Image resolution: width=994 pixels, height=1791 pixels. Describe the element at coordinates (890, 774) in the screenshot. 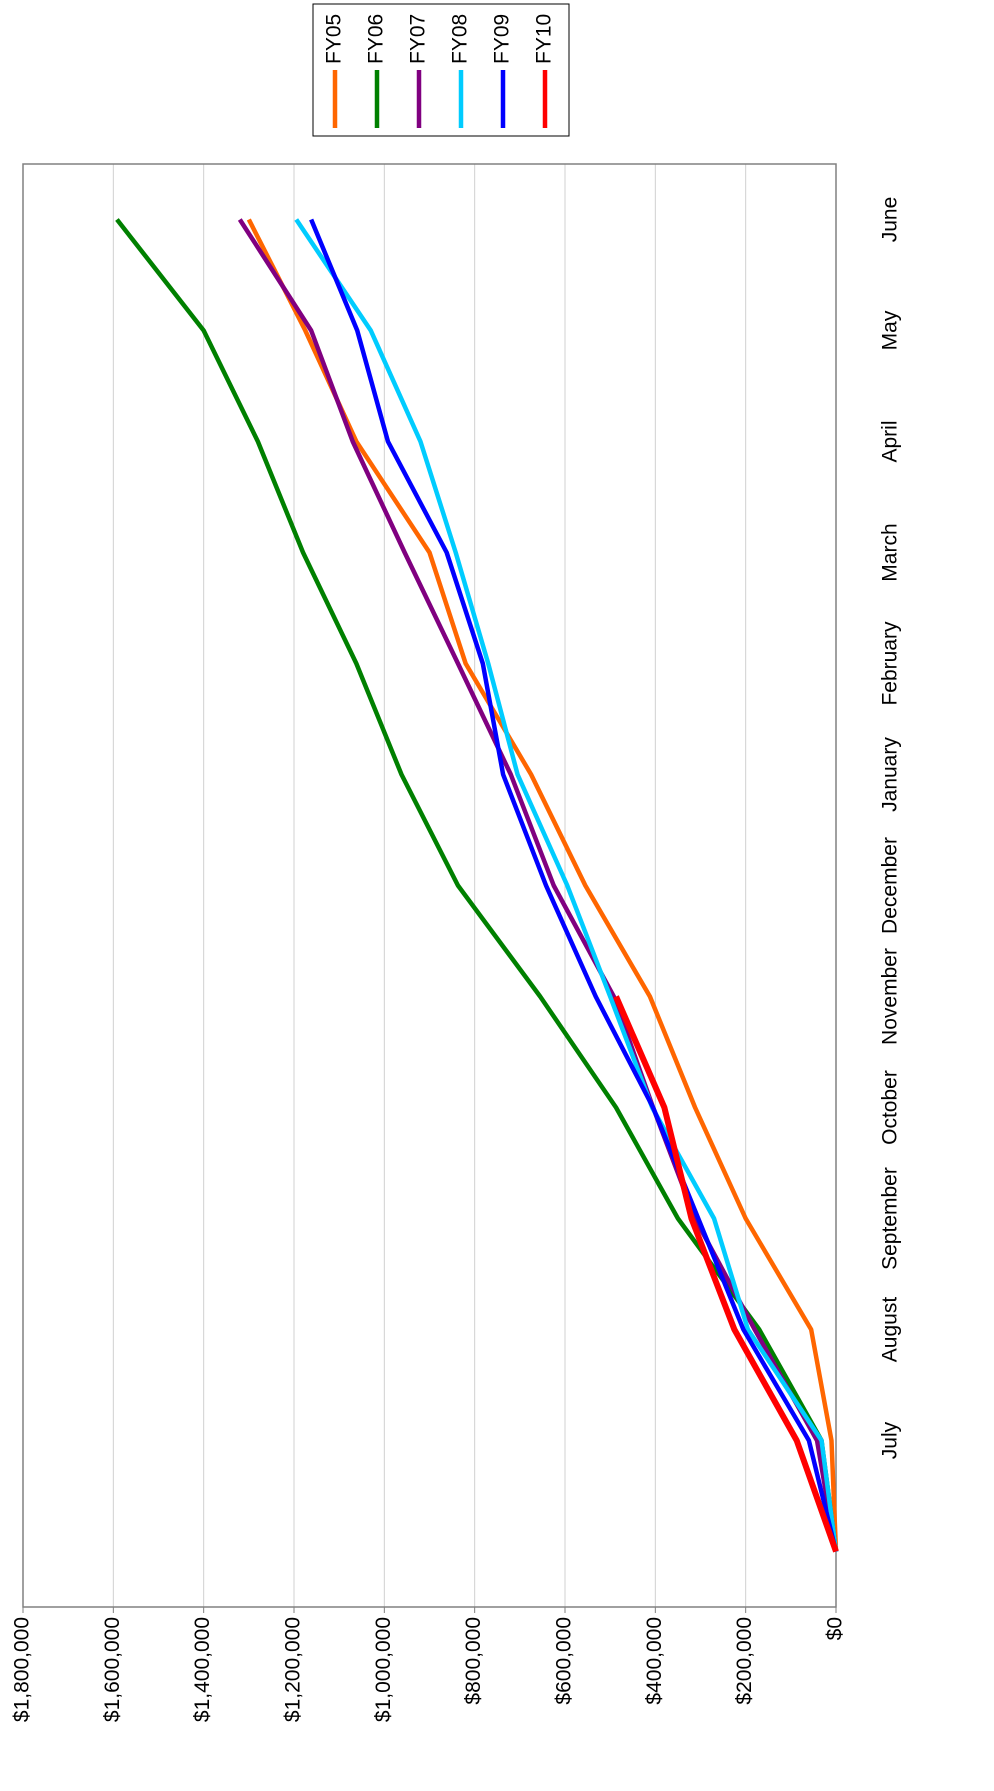

I see `x-tick-label: January` at that location.